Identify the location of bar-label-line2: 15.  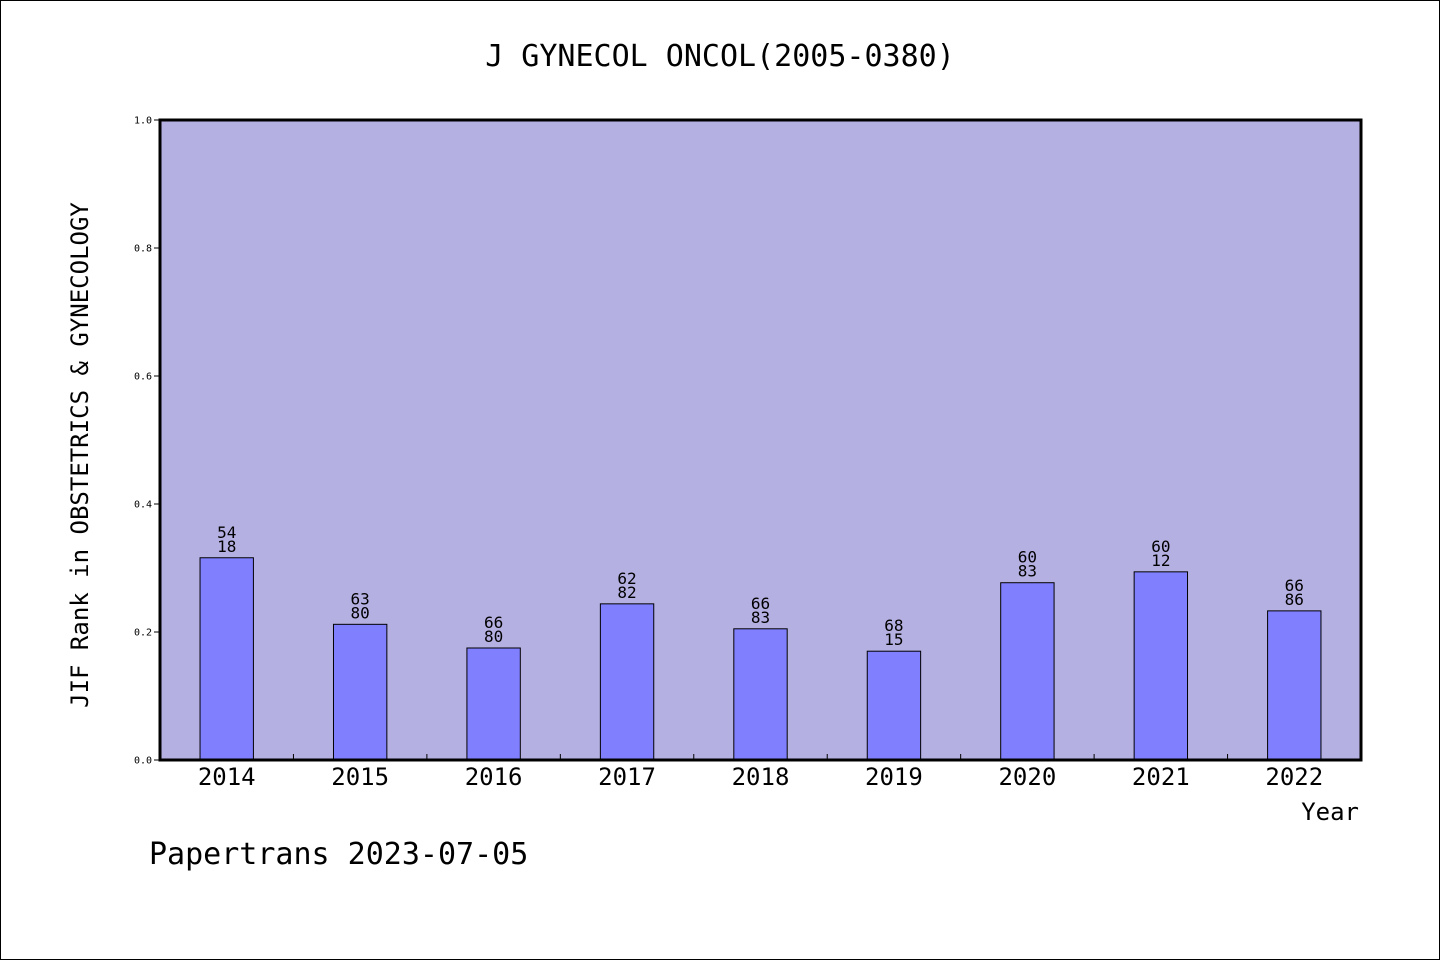
(893, 639).